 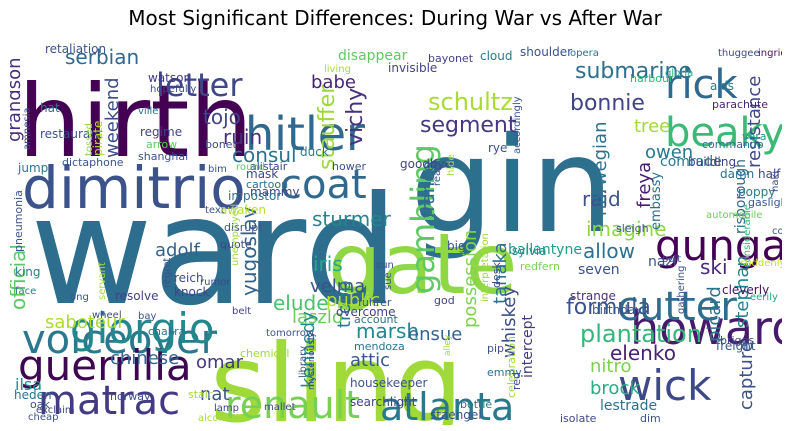 I want to click on word-hirth: hirth, so click(x=135, y=121).